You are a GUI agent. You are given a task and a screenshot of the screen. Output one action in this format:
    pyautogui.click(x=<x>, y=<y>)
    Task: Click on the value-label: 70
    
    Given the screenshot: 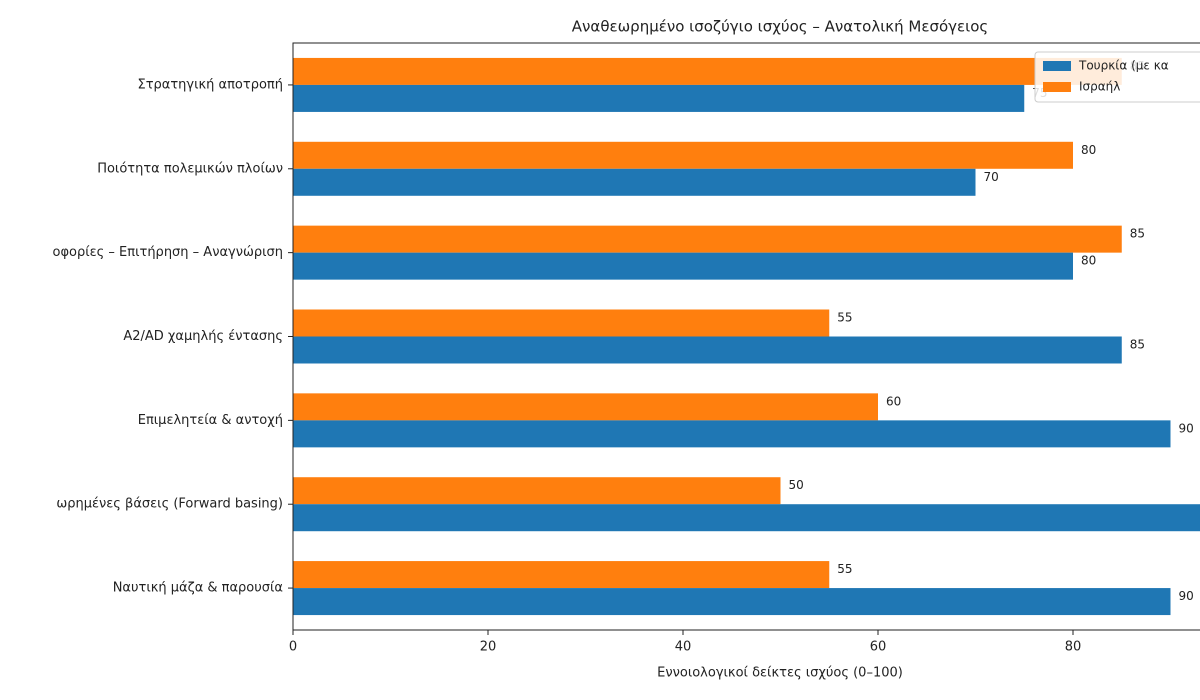 What is the action you would take?
    pyautogui.click(x=991, y=177)
    